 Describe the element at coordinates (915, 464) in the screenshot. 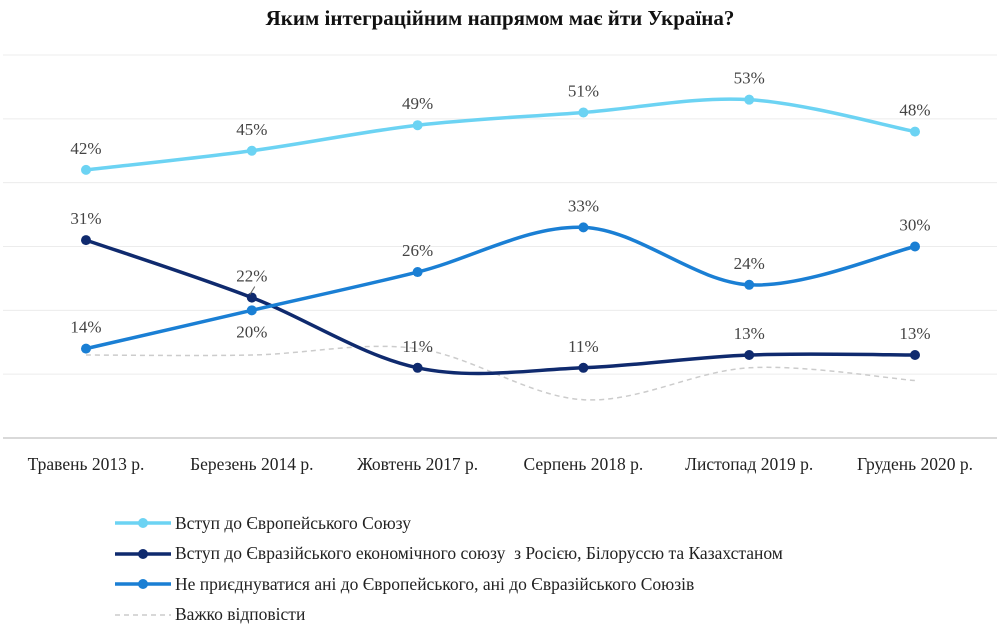

I see `x-tick-label: Грудень 2020 р.` at that location.